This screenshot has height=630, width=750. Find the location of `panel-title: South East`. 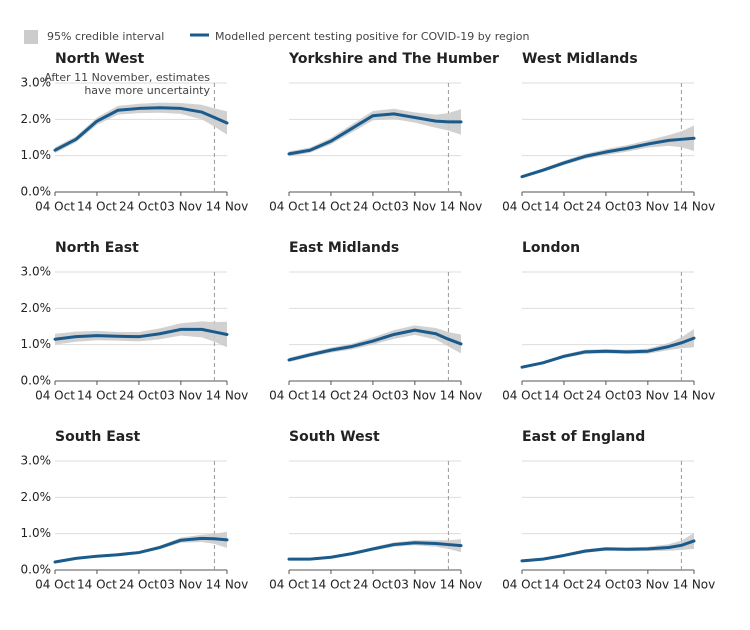

panel-title: South East is located at coordinates (98, 437).